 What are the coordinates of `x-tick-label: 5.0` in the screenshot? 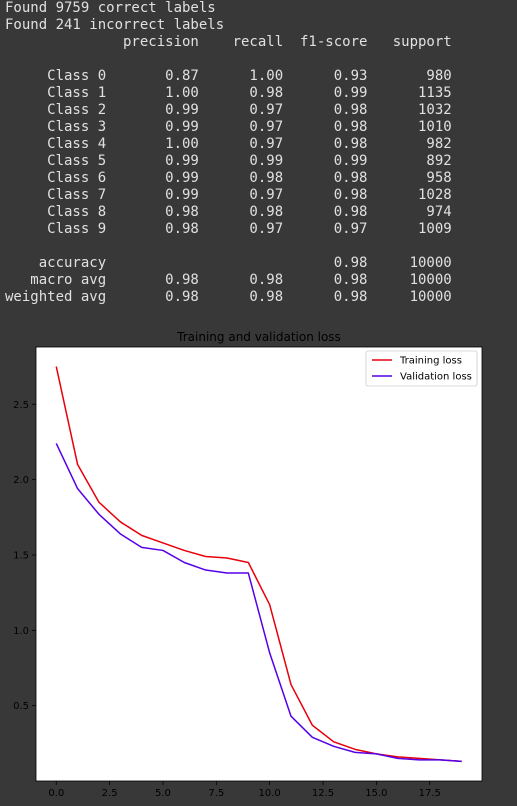 It's located at (163, 793).